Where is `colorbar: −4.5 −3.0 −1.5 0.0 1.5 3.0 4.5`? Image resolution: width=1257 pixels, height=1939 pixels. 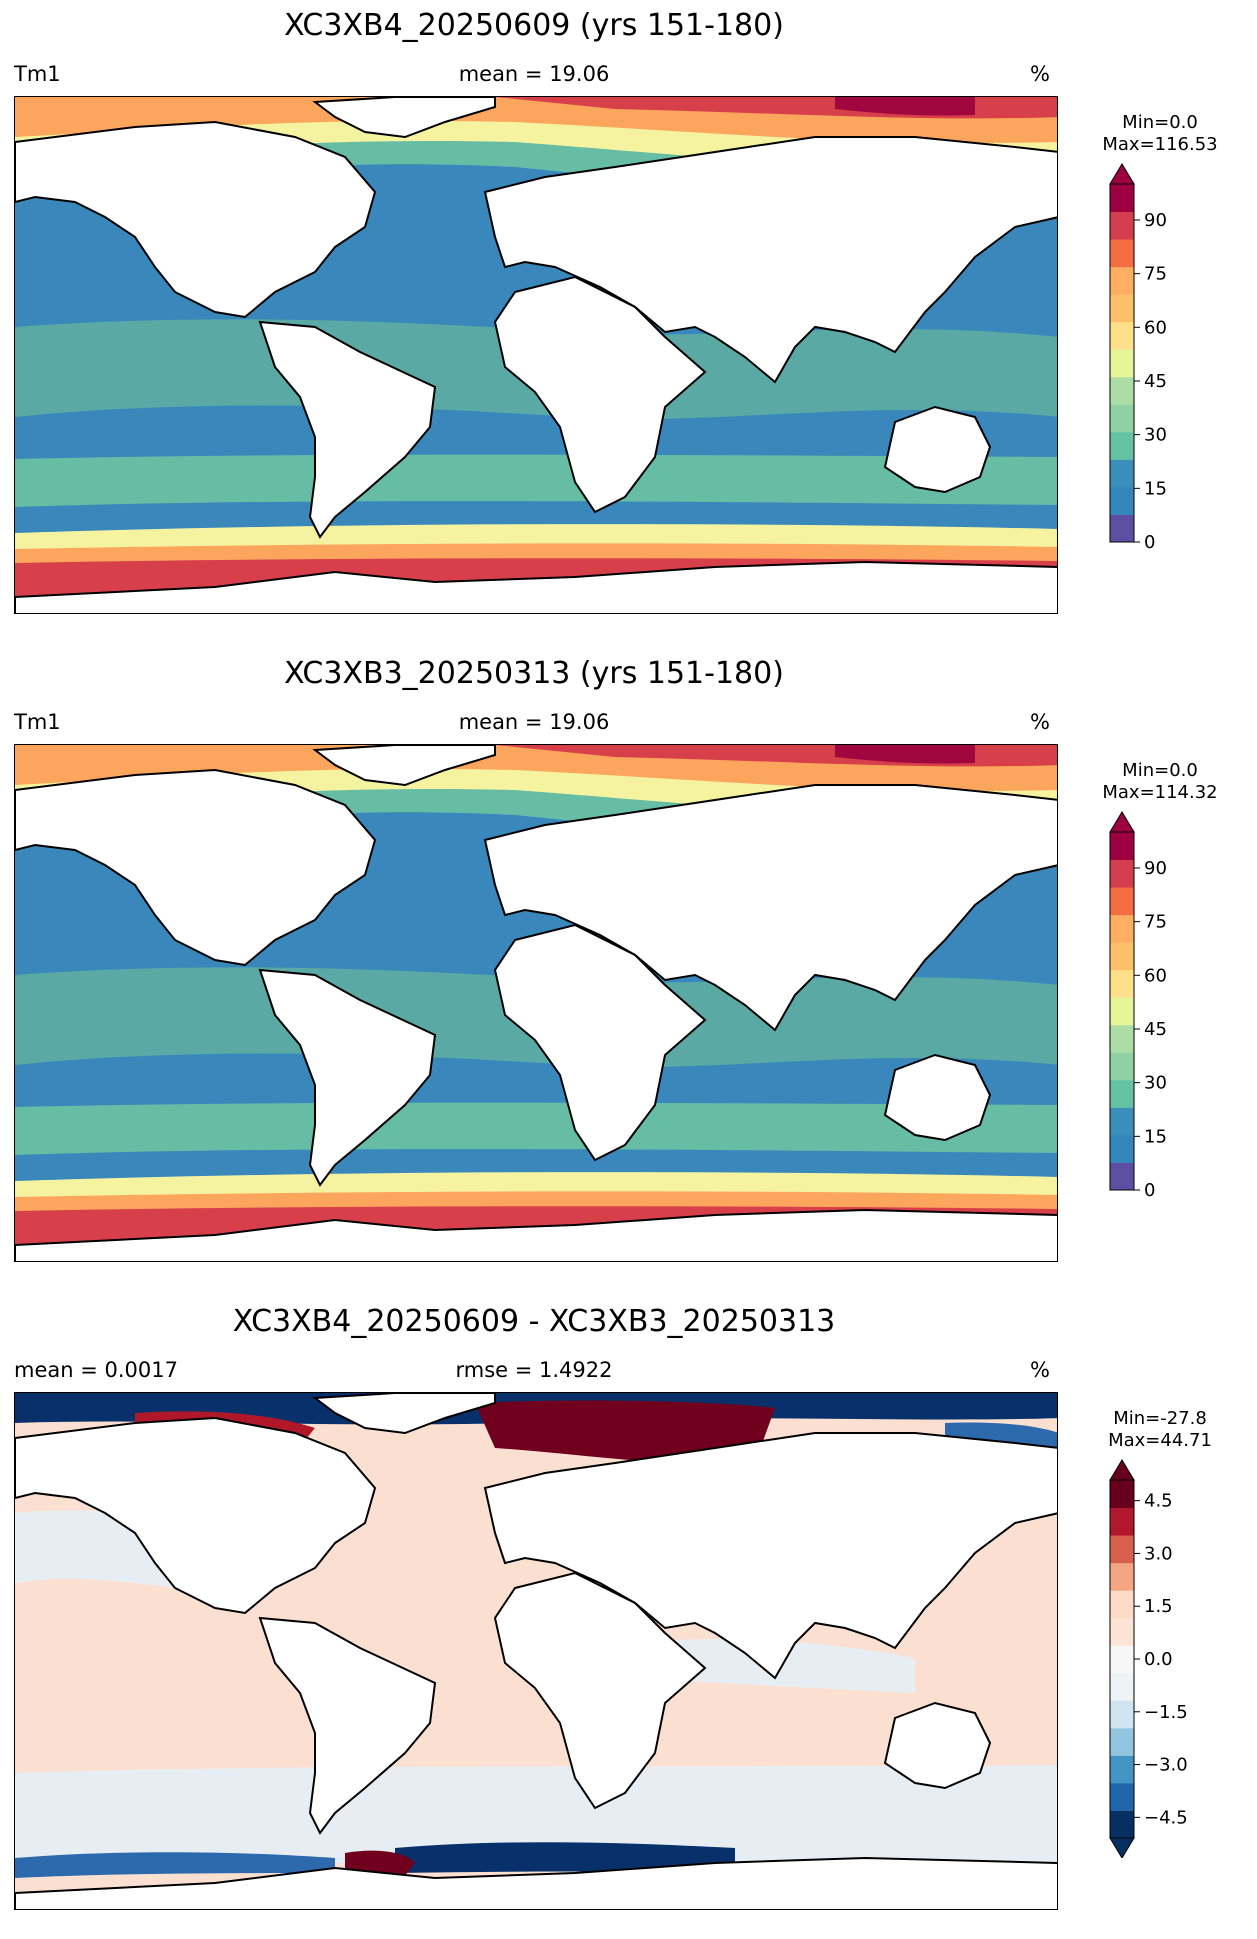 colorbar: −4.5 −3.0 −1.5 0.0 1.5 3.0 4.5 is located at coordinates (1148, 1658).